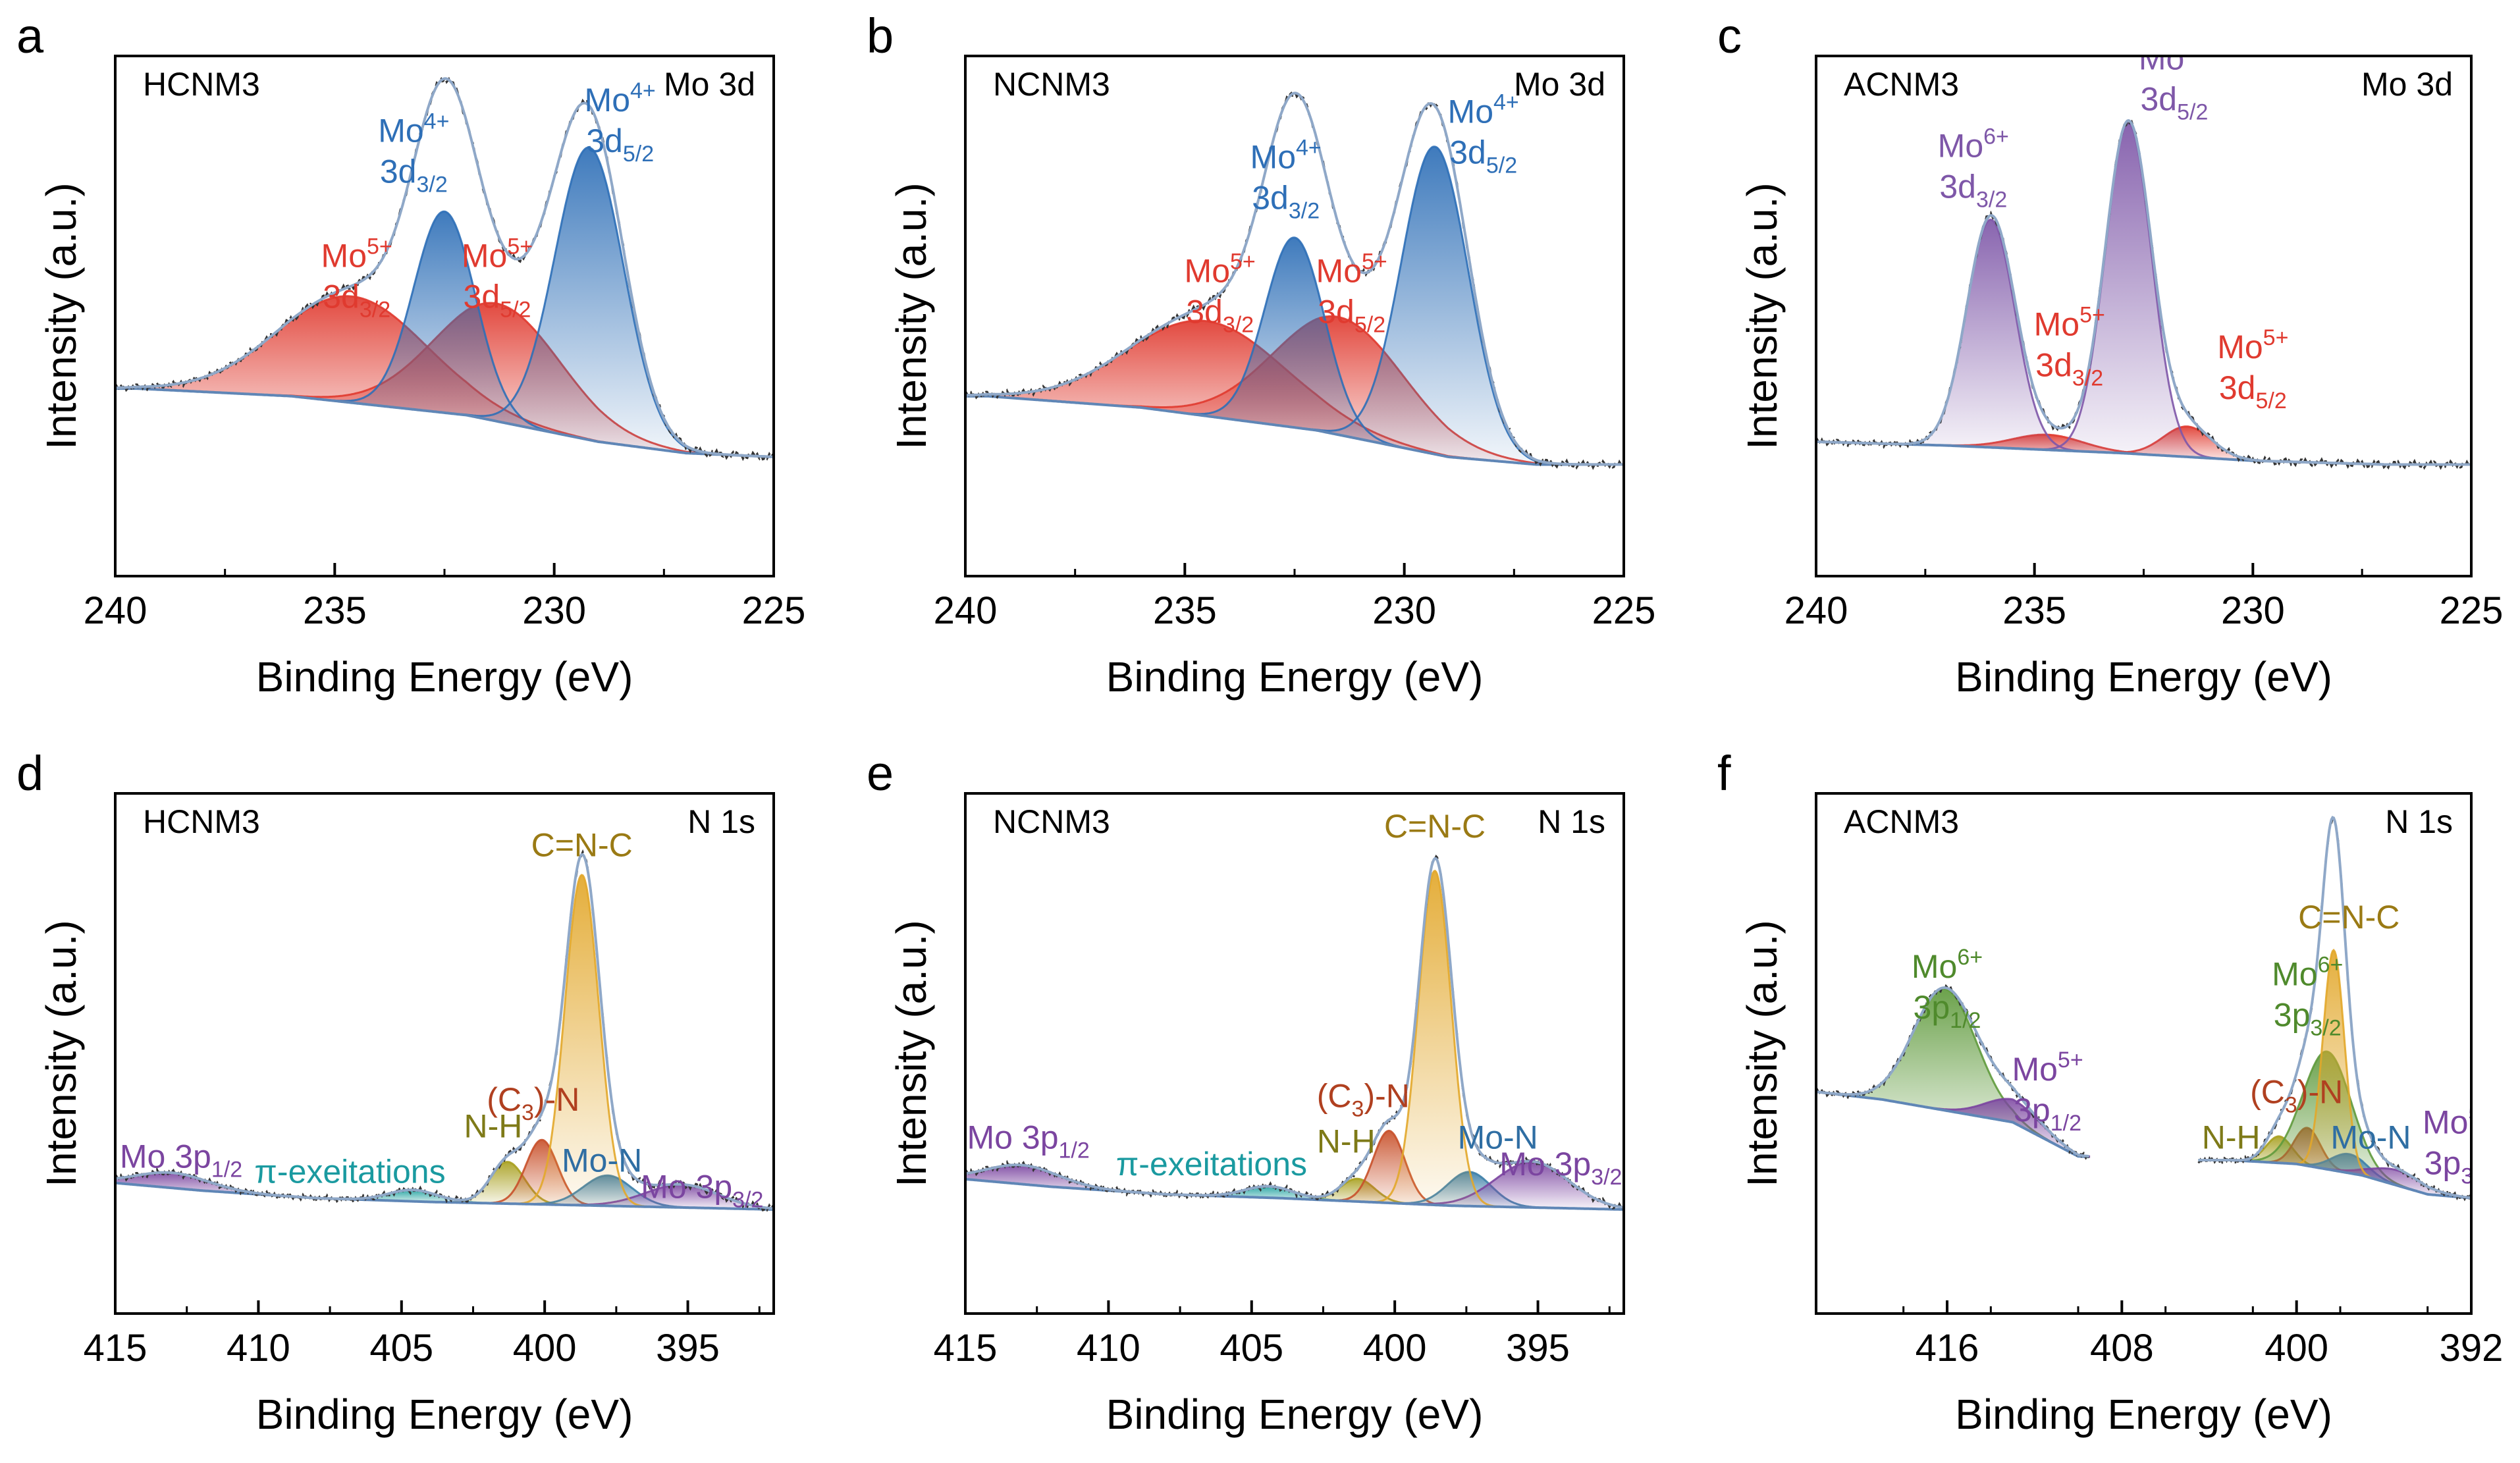  I want to click on x-tick-label: 410, so click(258, 1348).